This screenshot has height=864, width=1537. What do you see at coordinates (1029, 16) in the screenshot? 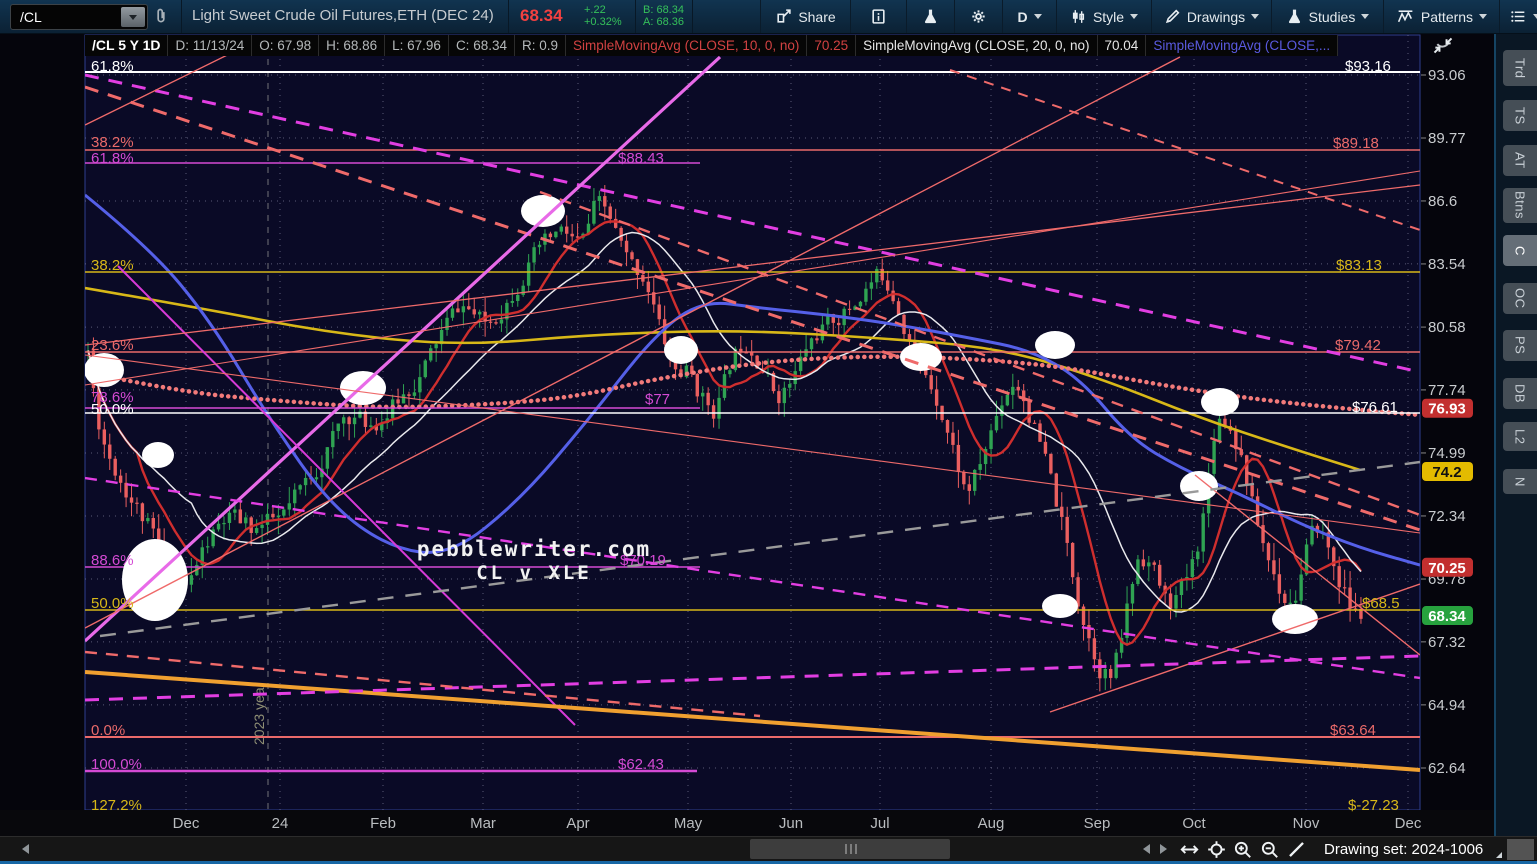
I see `timeframe-button: D` at bounding box center [1029, 16].